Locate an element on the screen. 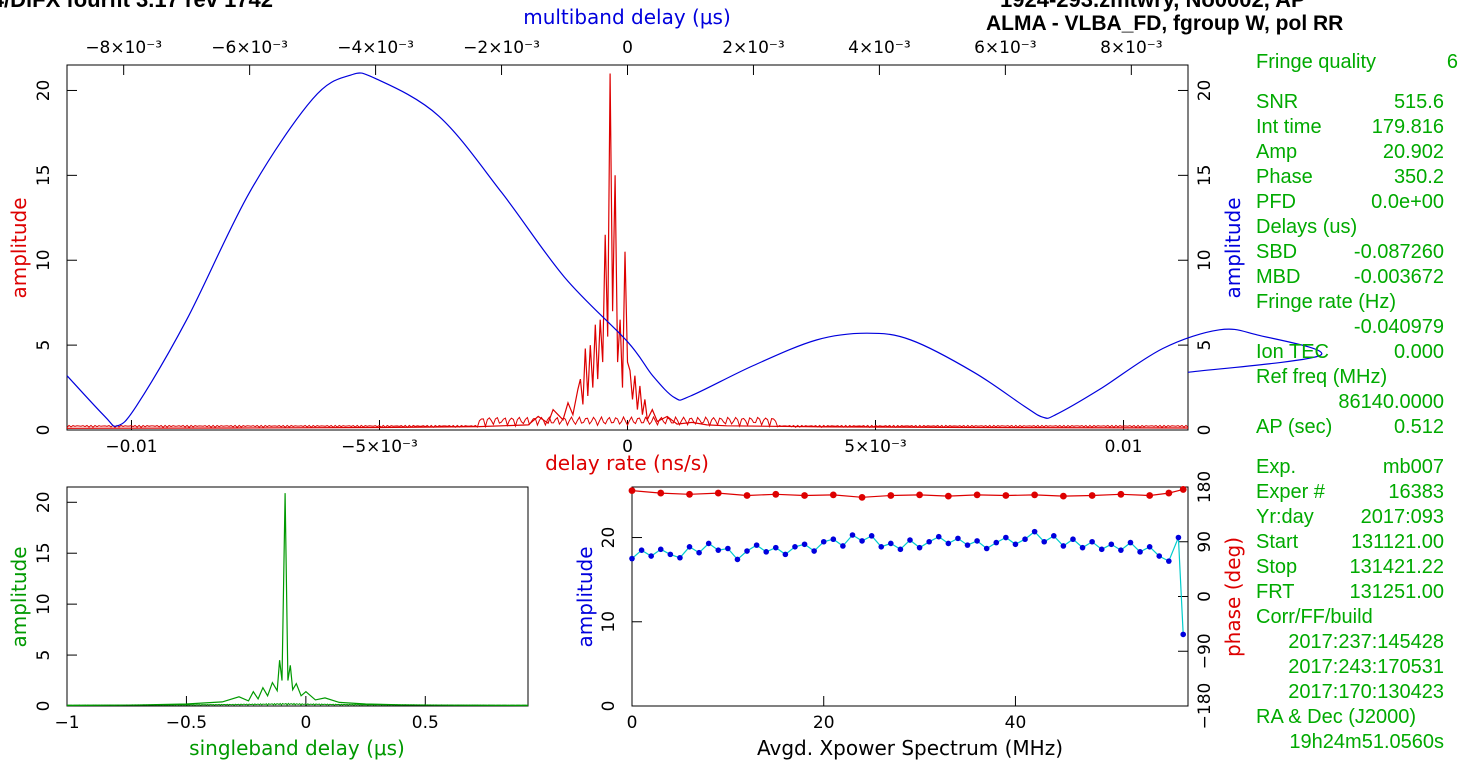 The height and width of the screenshot is (773, 1462). build-date-value: 2017:170:130423 is located at coordinates (1366, 692).